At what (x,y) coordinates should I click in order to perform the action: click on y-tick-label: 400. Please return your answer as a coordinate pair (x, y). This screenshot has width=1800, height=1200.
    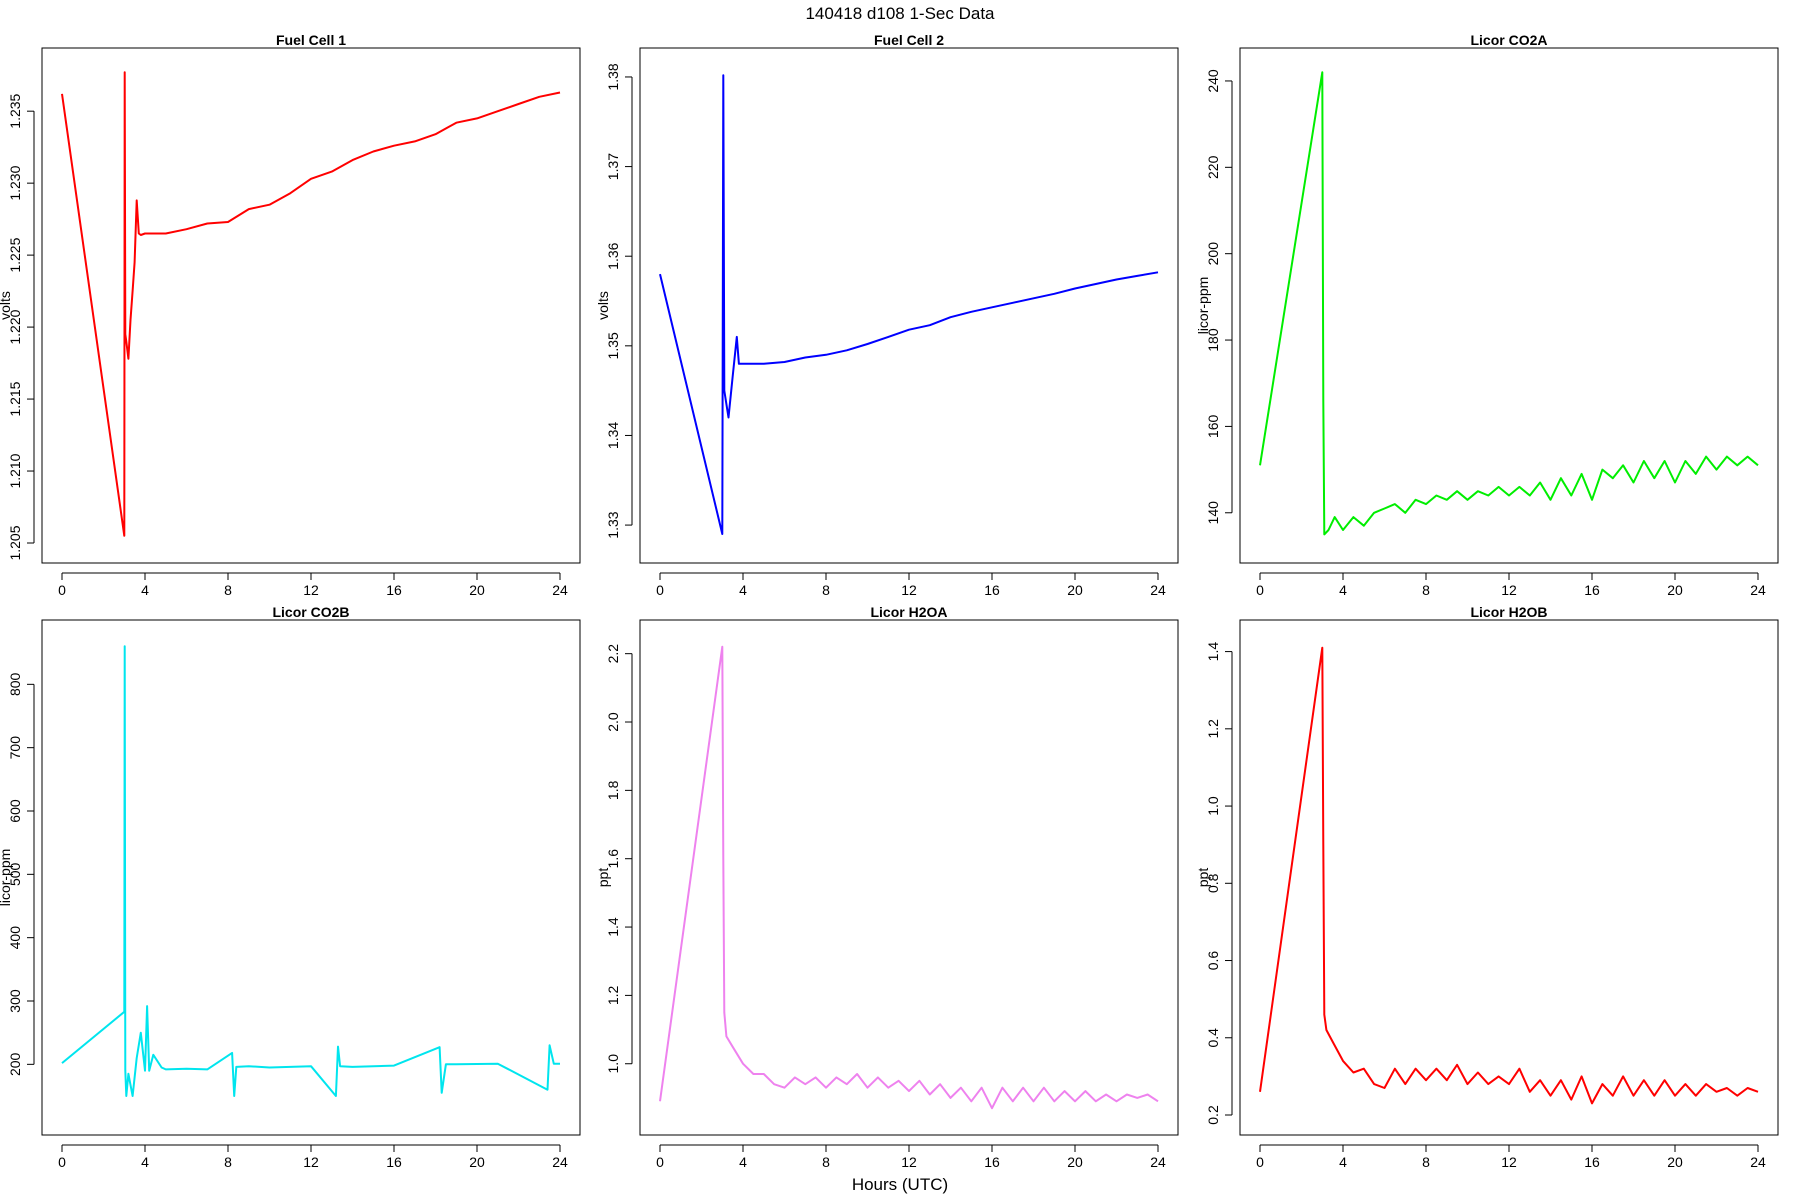
    Looking at the image, I should click on (15, 938).